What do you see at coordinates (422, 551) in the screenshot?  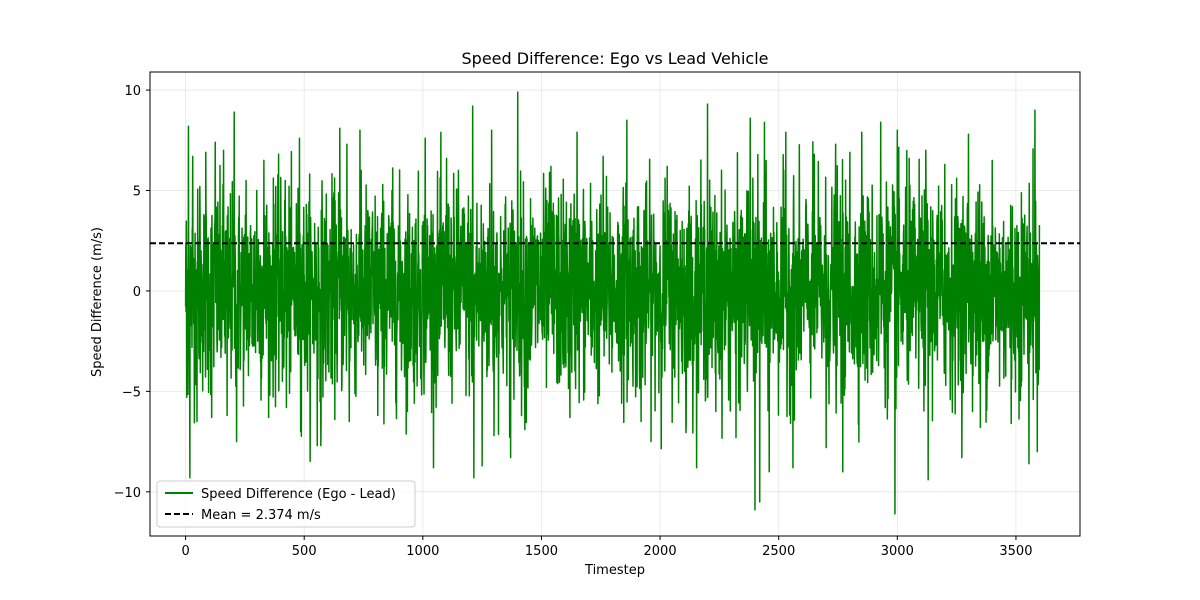 I see `x-tick-label: 1000` at bounding box center [422, 551].